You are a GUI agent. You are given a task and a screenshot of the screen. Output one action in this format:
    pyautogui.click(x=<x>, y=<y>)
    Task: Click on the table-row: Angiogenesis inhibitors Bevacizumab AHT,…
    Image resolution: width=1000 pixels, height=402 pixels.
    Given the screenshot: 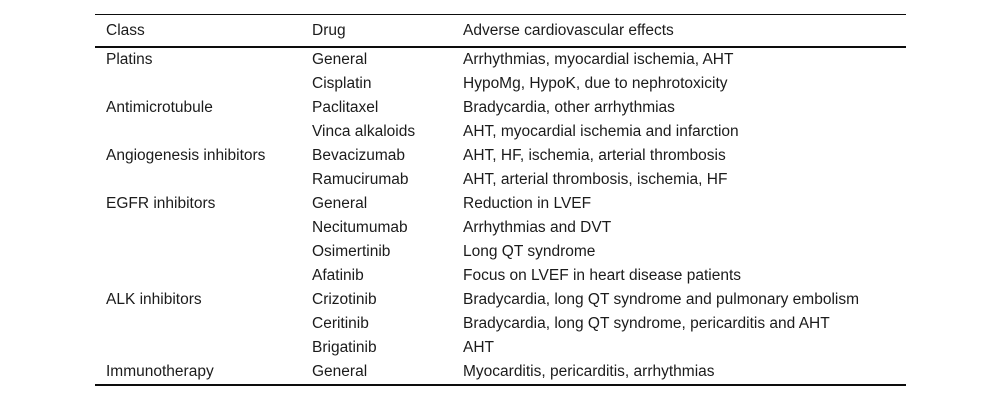 What is the action you would take?
    pyautogui.click(x=500, y=156)
    